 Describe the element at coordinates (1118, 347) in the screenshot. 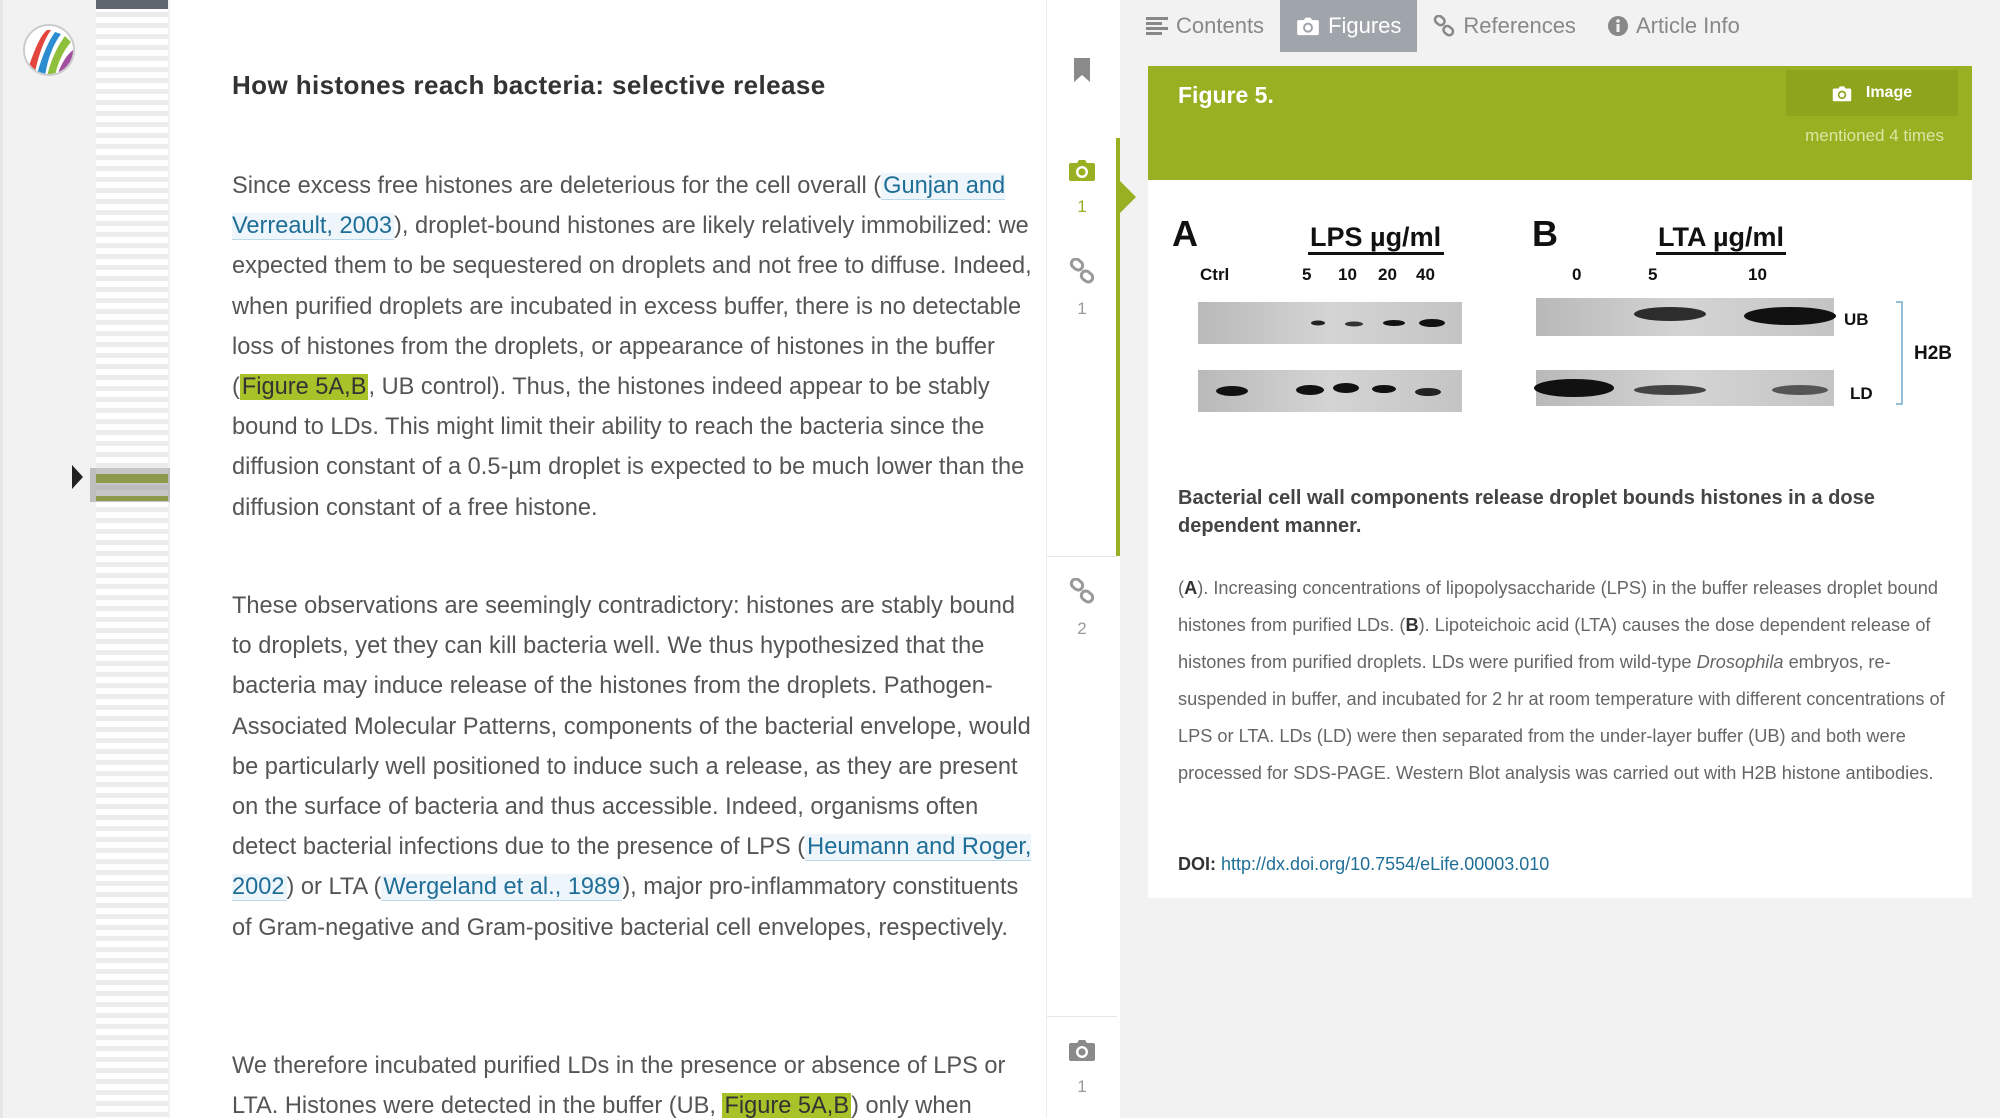

I see `active-resource-indicator` at that location.